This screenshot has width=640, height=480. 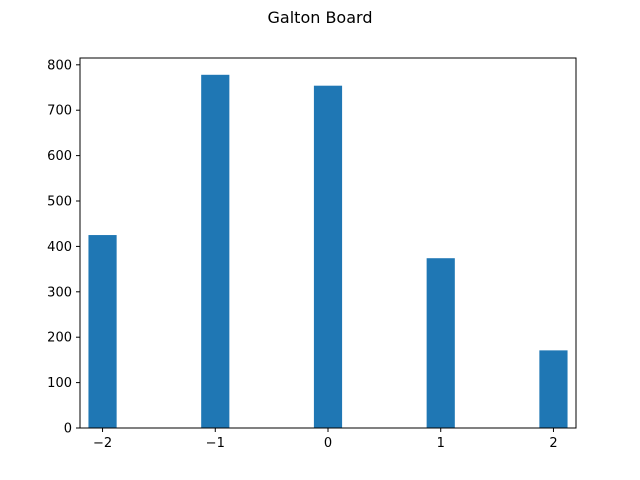 I want to click on y-axis-ticks: 0 100 200 300 400 500 600 700 800, so click(x=63, y=247).